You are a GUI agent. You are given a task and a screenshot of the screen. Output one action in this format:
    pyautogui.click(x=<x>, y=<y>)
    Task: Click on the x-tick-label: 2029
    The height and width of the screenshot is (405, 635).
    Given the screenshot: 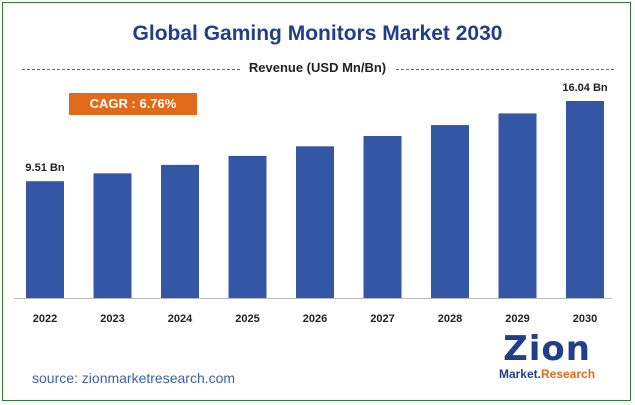 What is the action you would take?
    pyautogui.click(x=517, y=319)
    